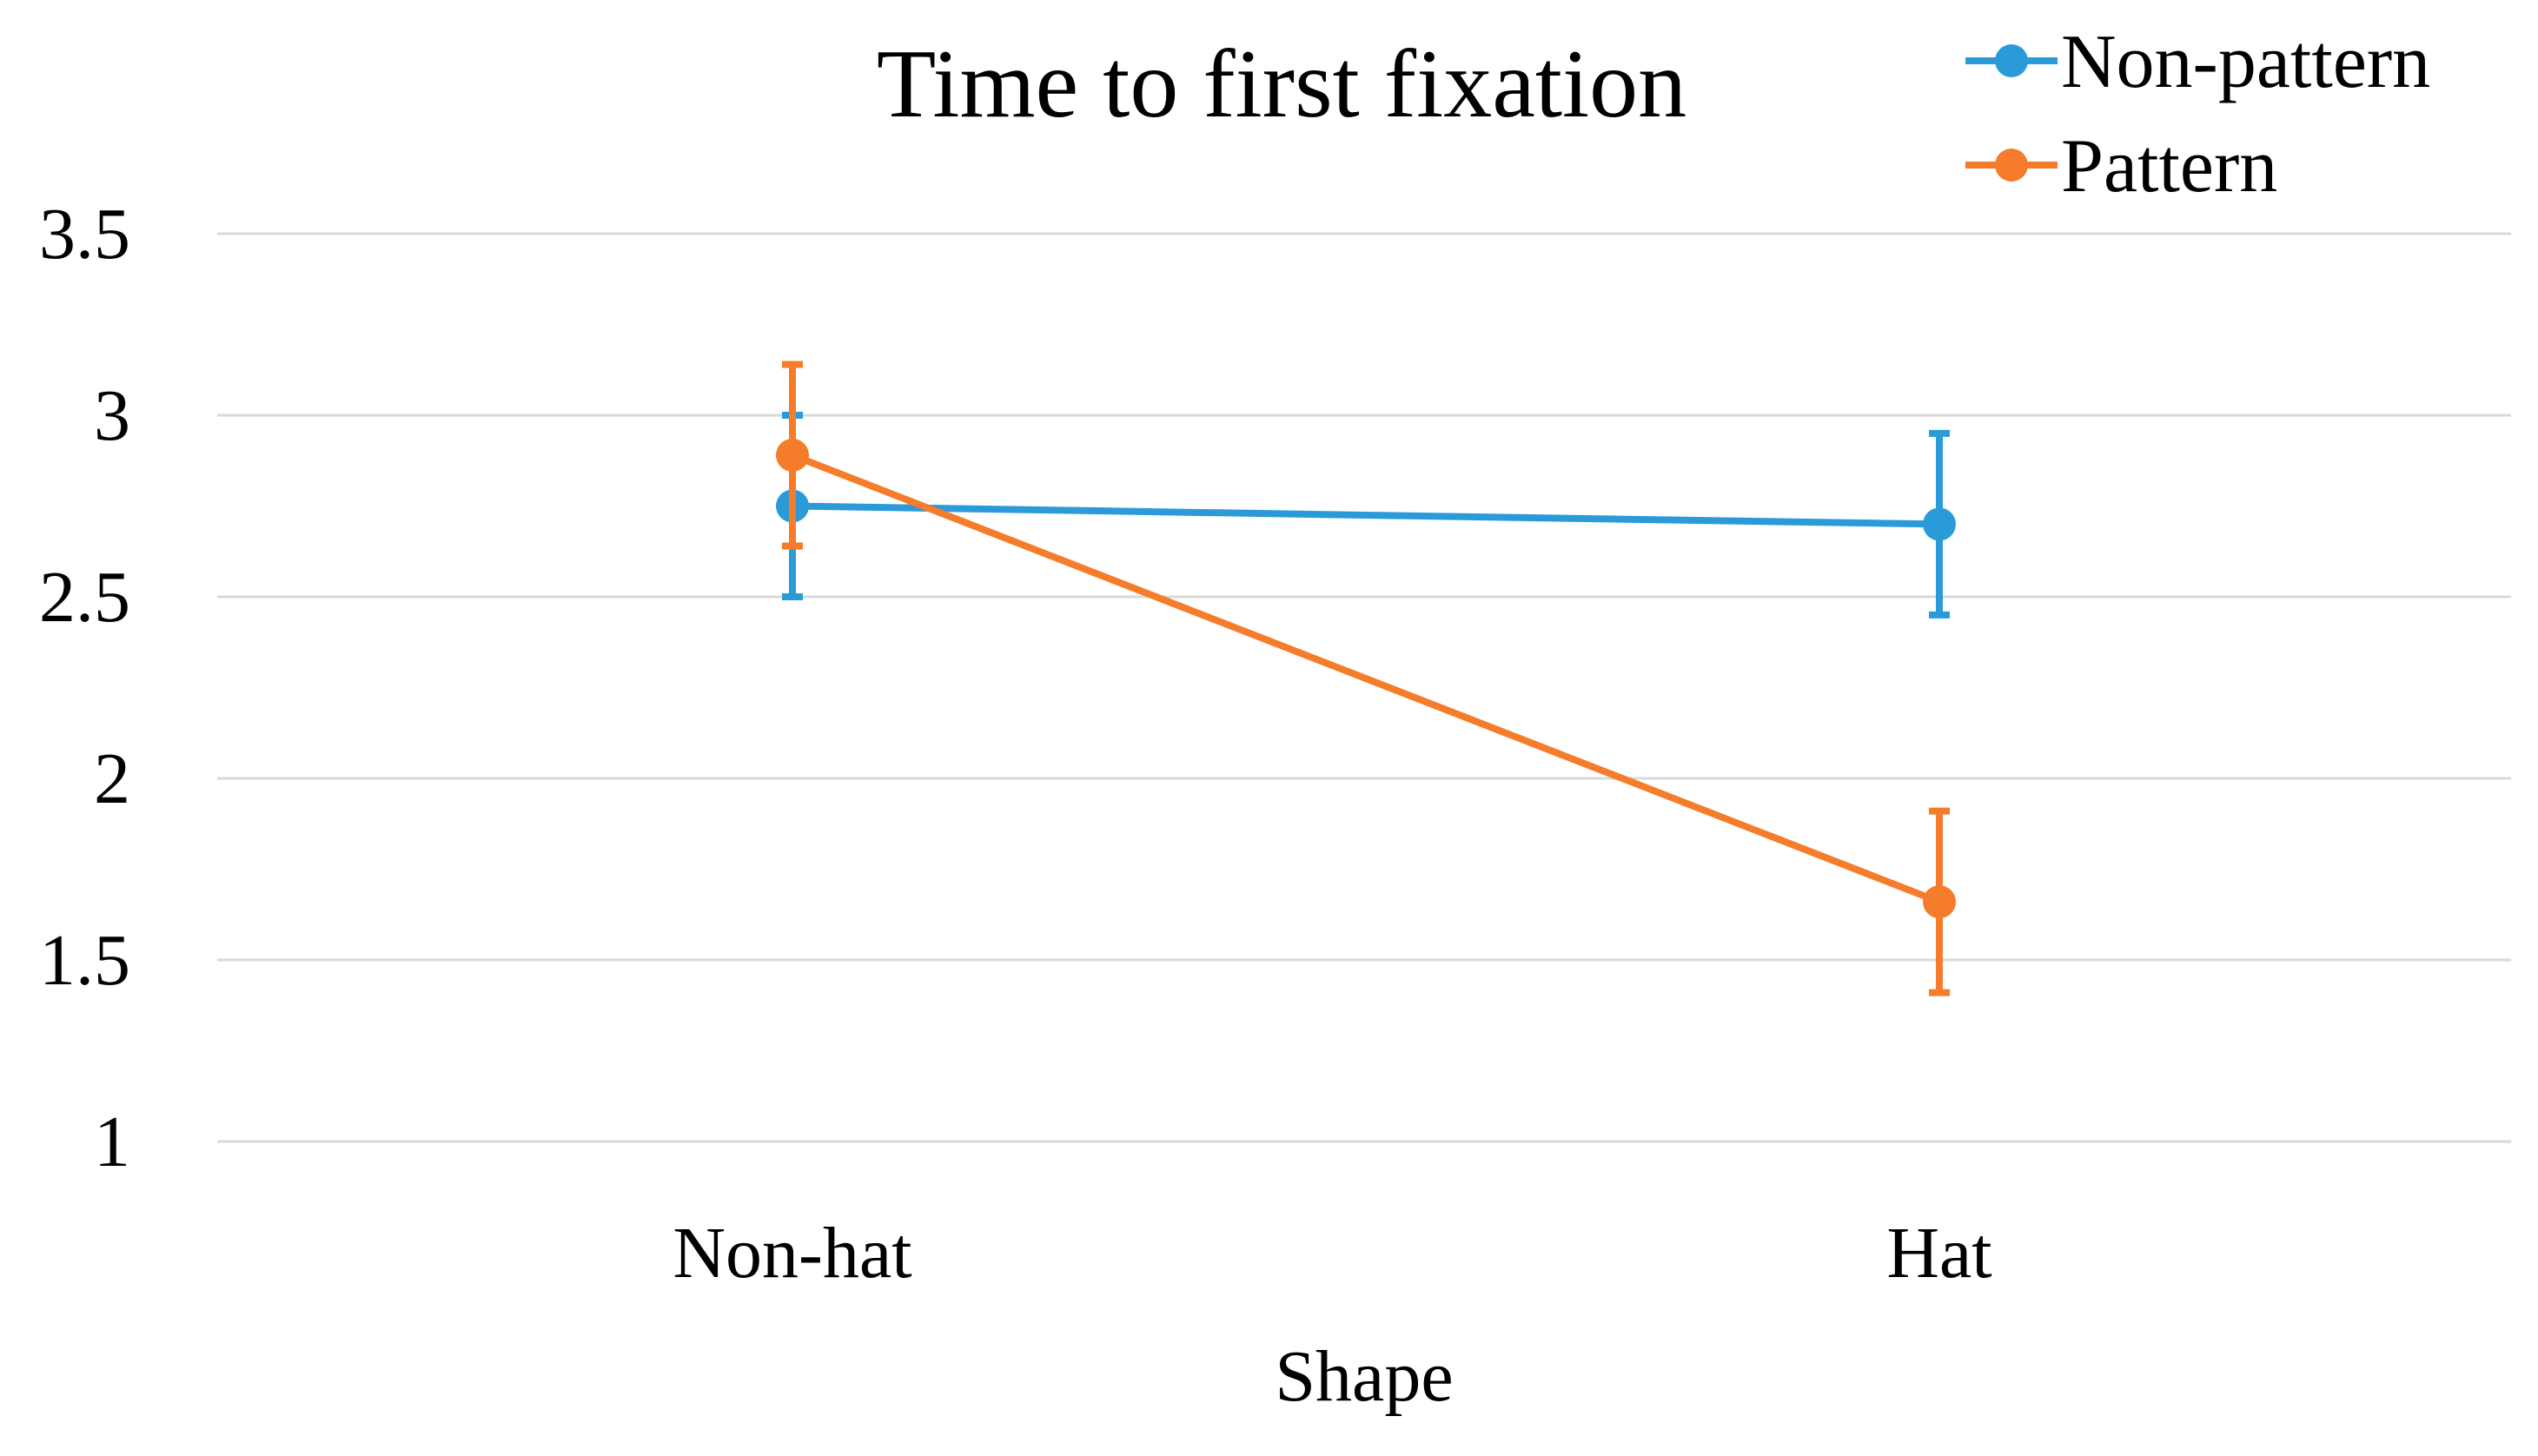 Image resolution: width=2538 pixels, height=1456 pixels. Describe the element at coordinates (84, 597) in the screenshot. I see `y-tick-label: 2.5` at that location.